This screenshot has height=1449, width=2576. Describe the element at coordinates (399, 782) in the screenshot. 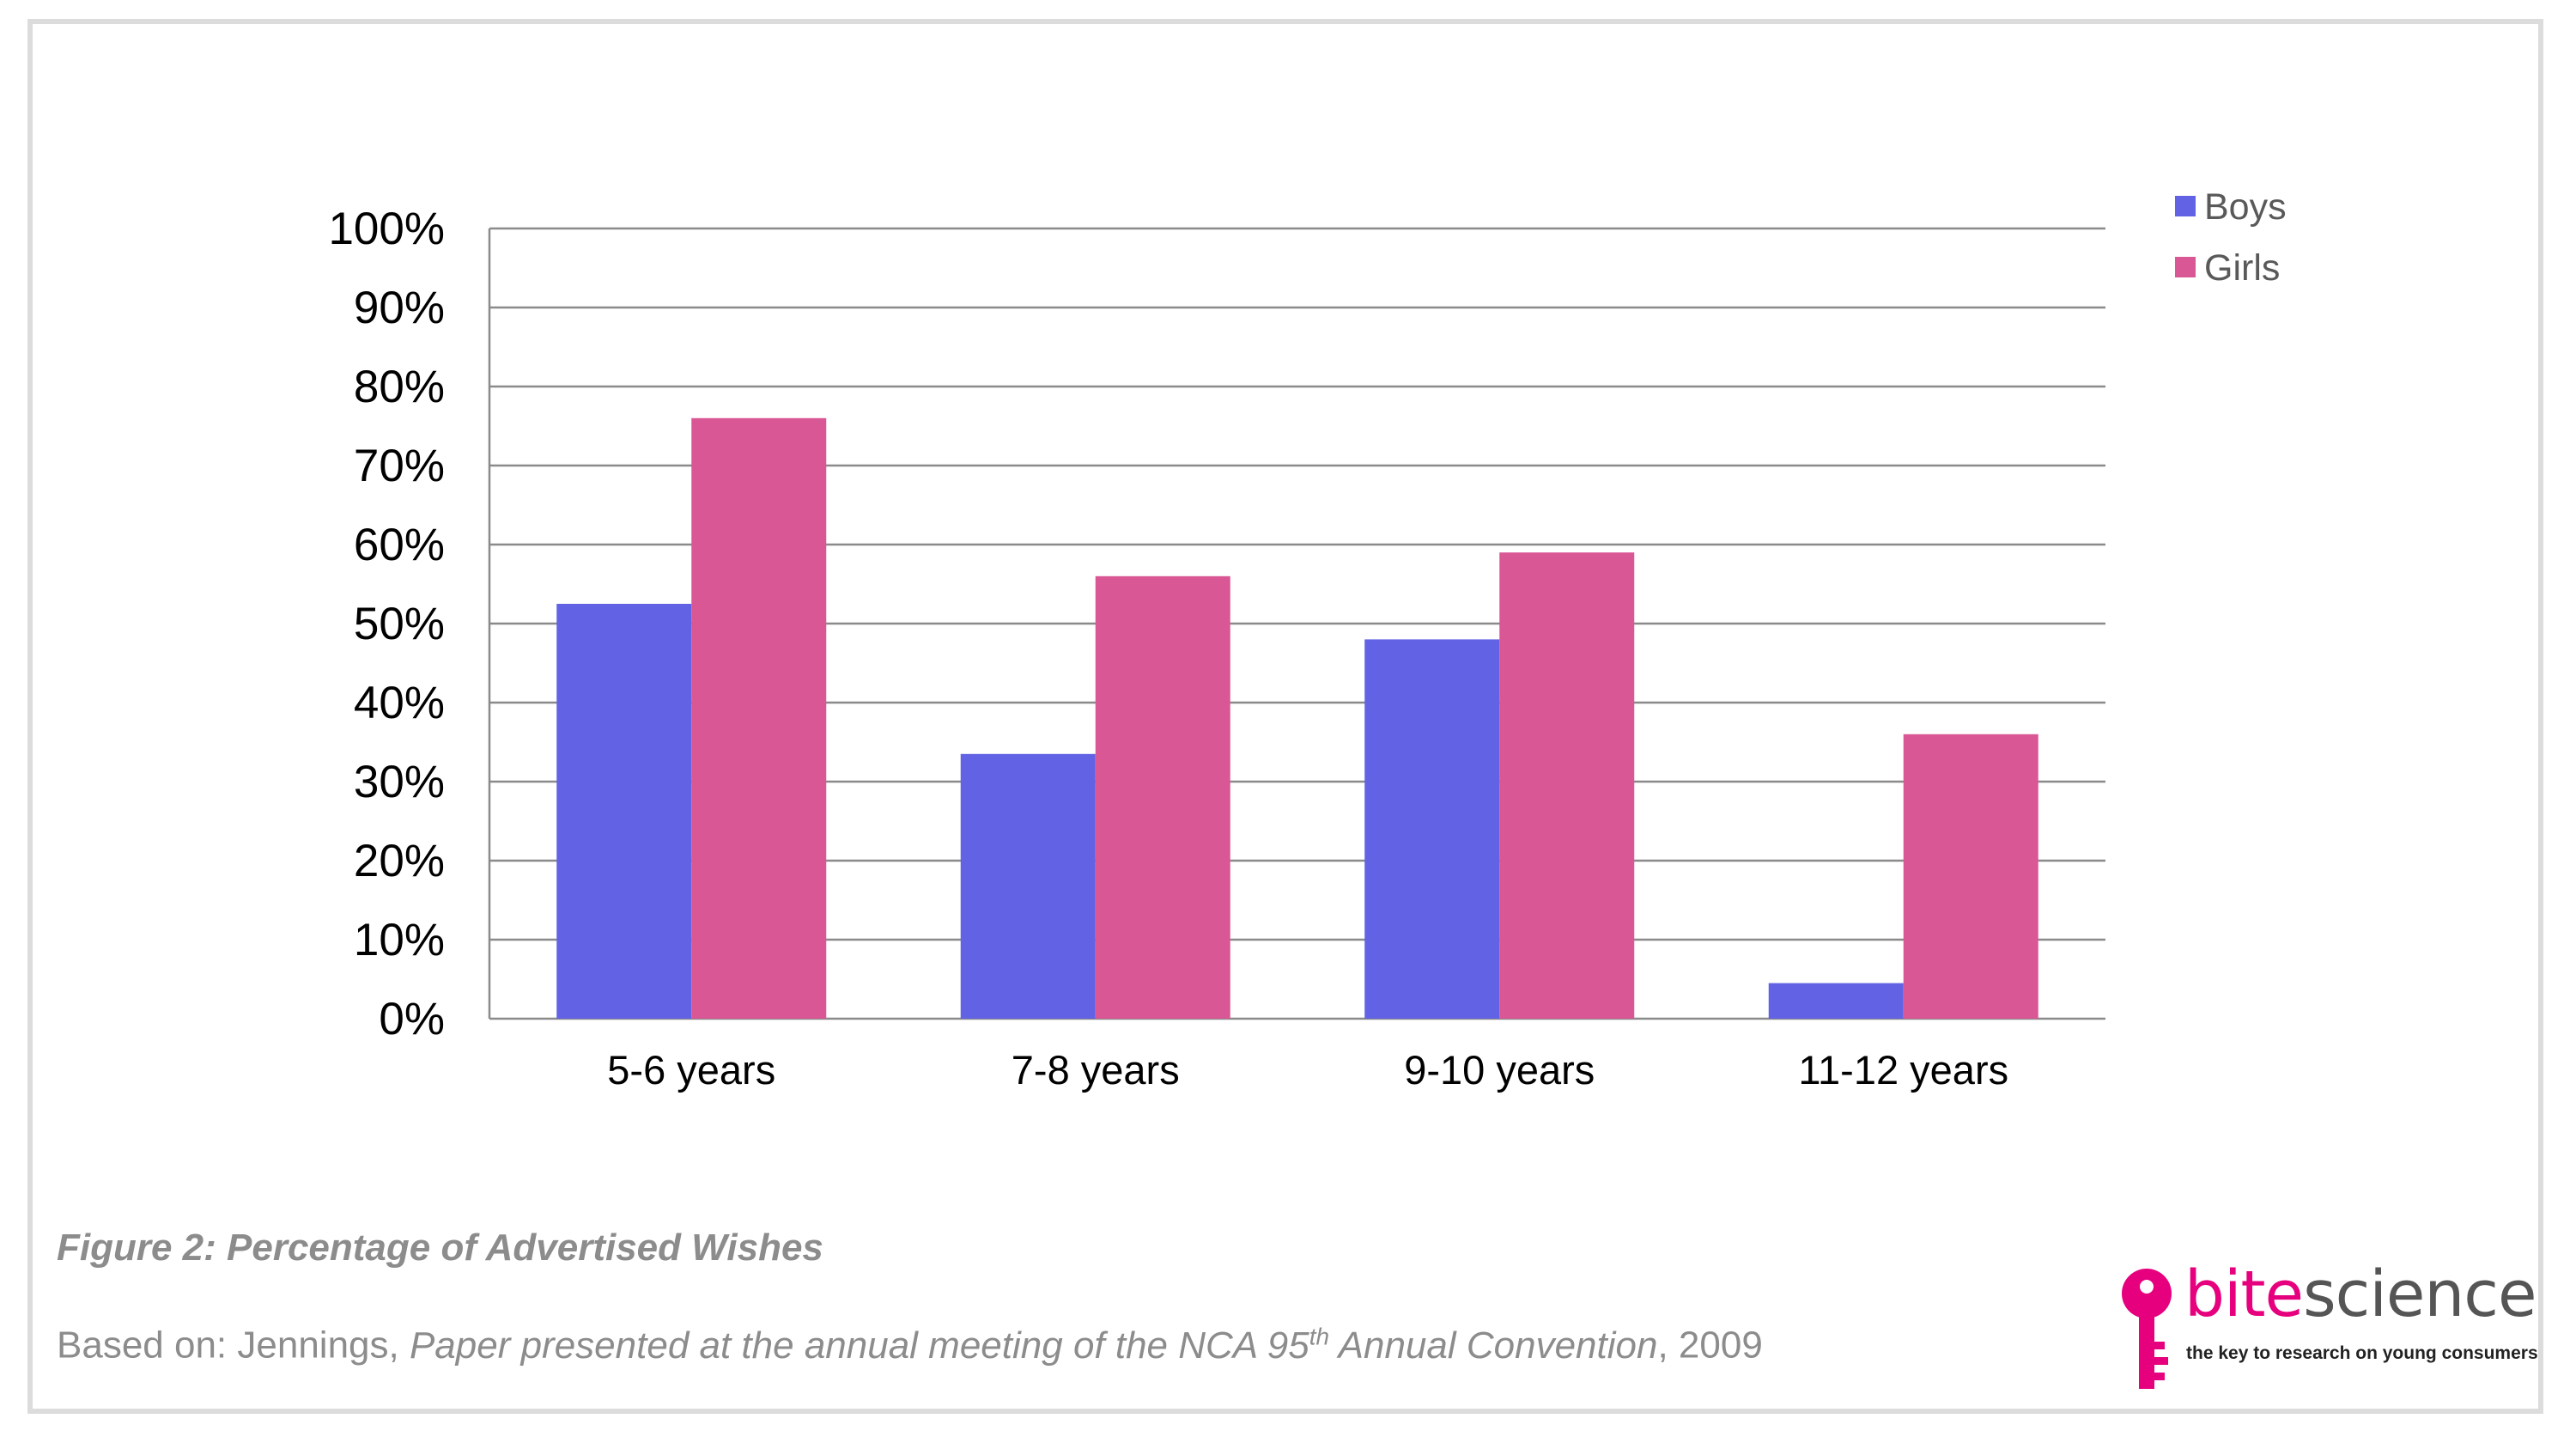

I see `y-tick-label: 30%` at that location.